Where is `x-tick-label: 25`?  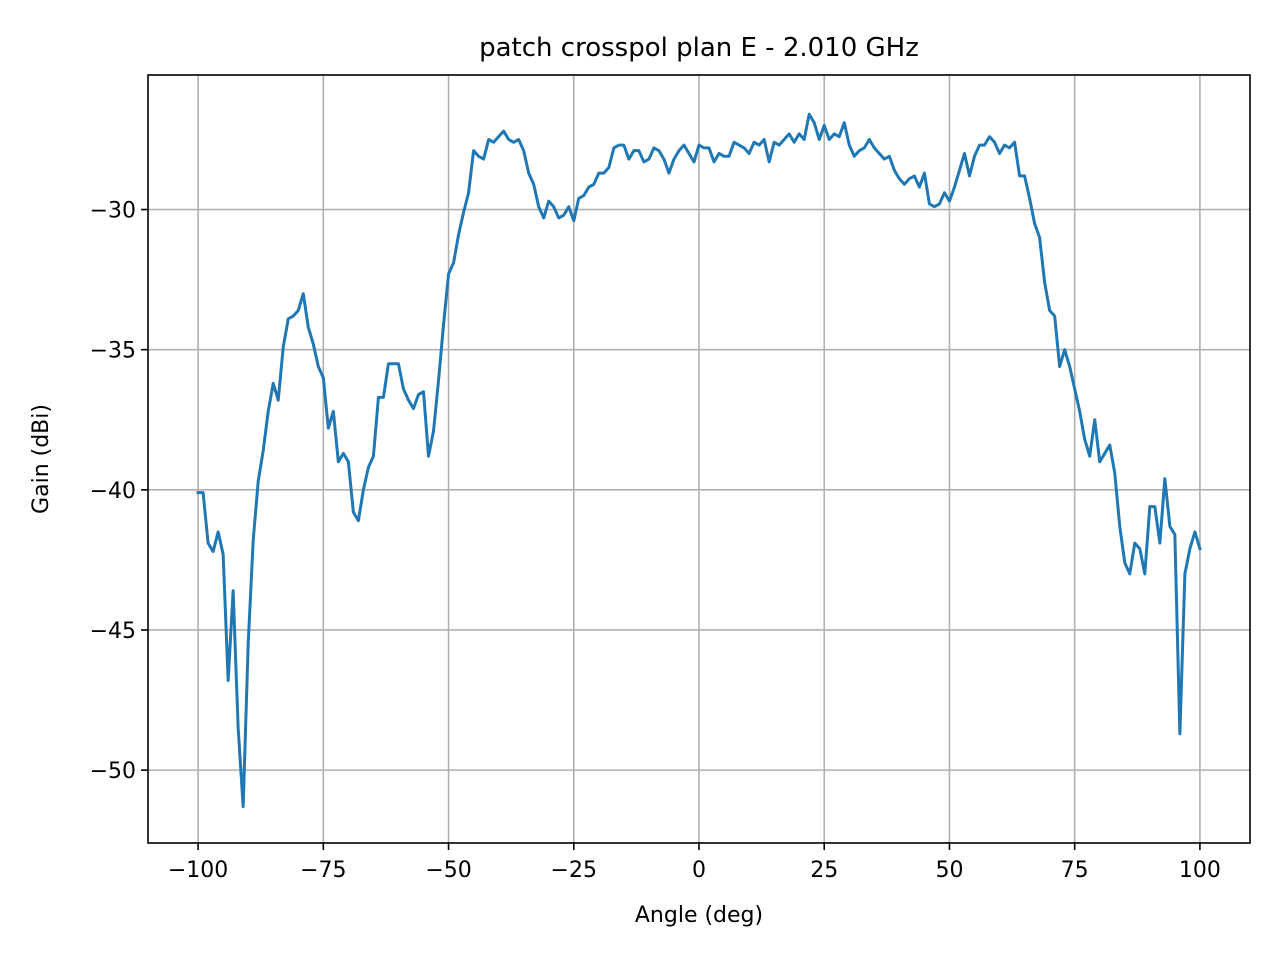
x-tick-label: 25 is located at coordinates (824, 870).